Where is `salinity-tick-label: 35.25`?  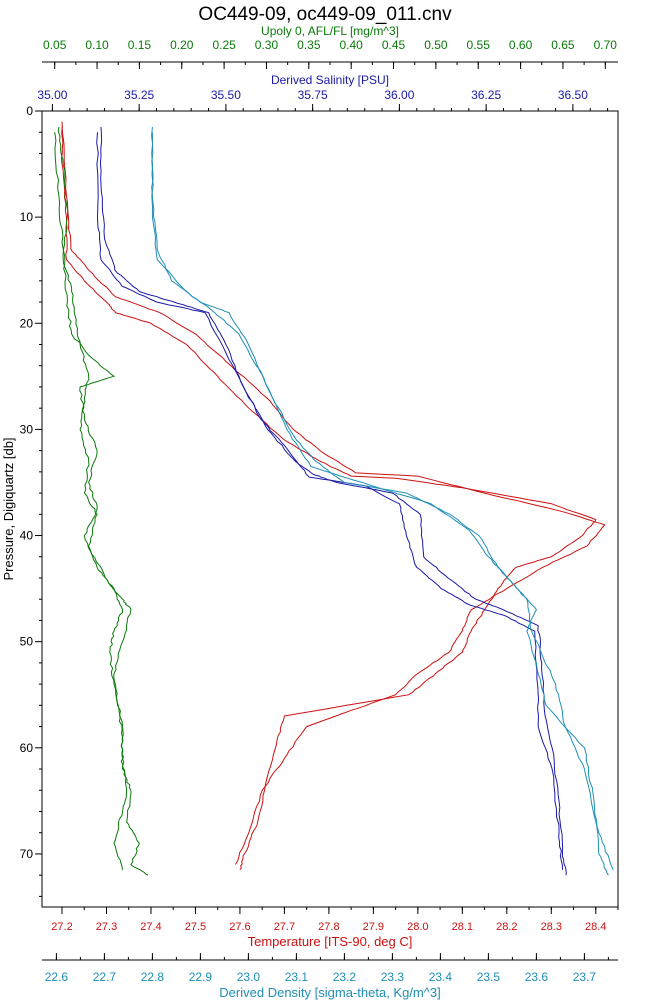 salinity-tick-label: 35.25 is located at coordinates (139, 95).